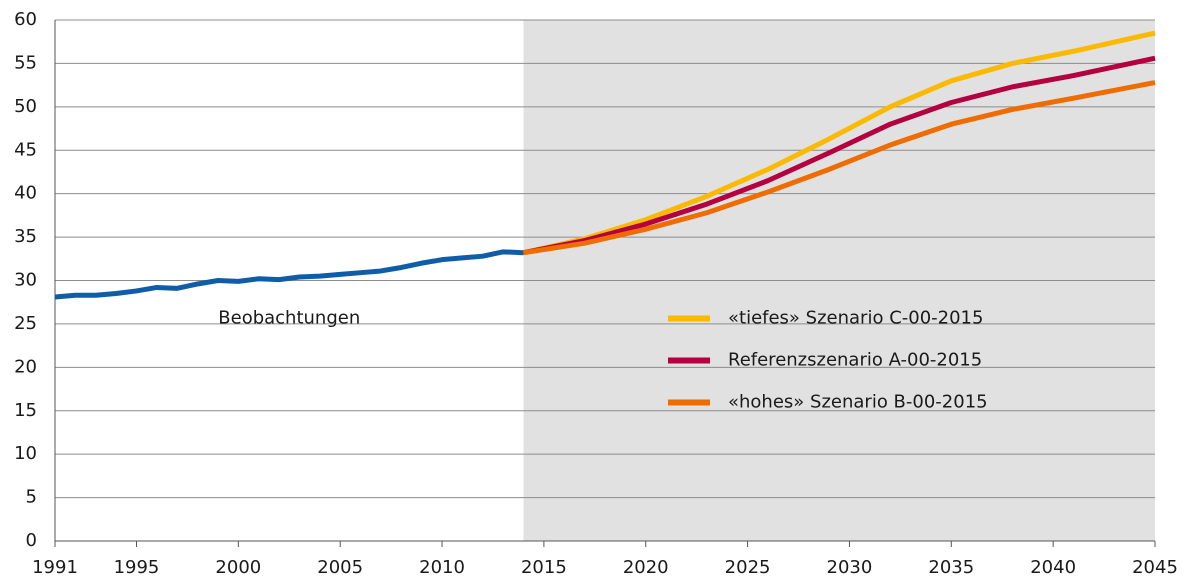 The width and height of the screenshot is (1184, 583). I want to click on y-tick-label: 5, so click(31, 497).